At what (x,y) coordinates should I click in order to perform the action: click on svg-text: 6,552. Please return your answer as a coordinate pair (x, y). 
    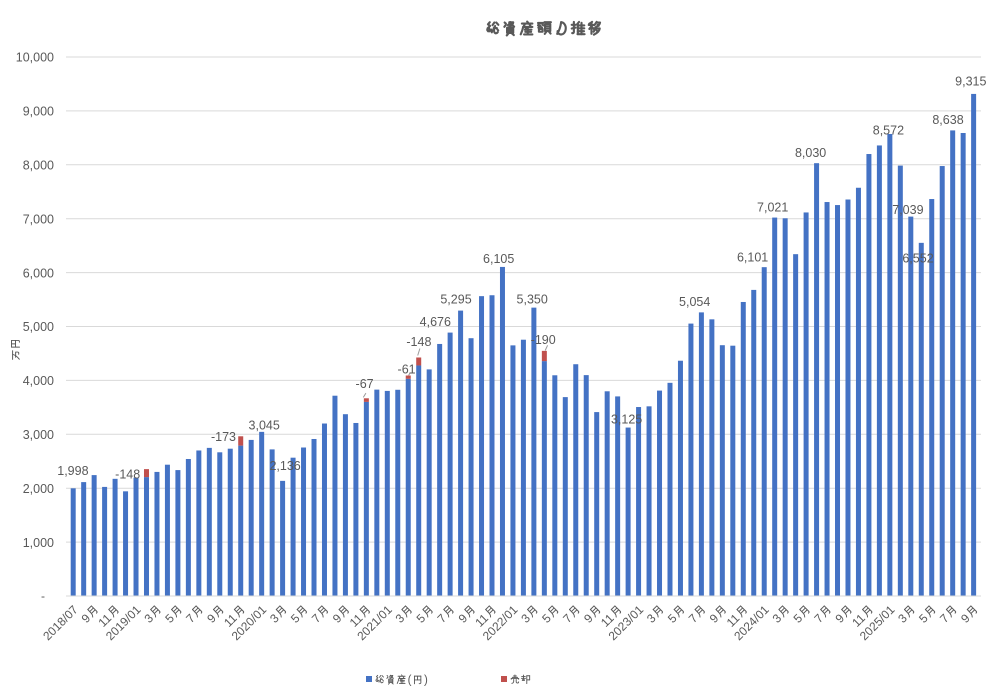
    Looking at the image, I should click on (917, 258).